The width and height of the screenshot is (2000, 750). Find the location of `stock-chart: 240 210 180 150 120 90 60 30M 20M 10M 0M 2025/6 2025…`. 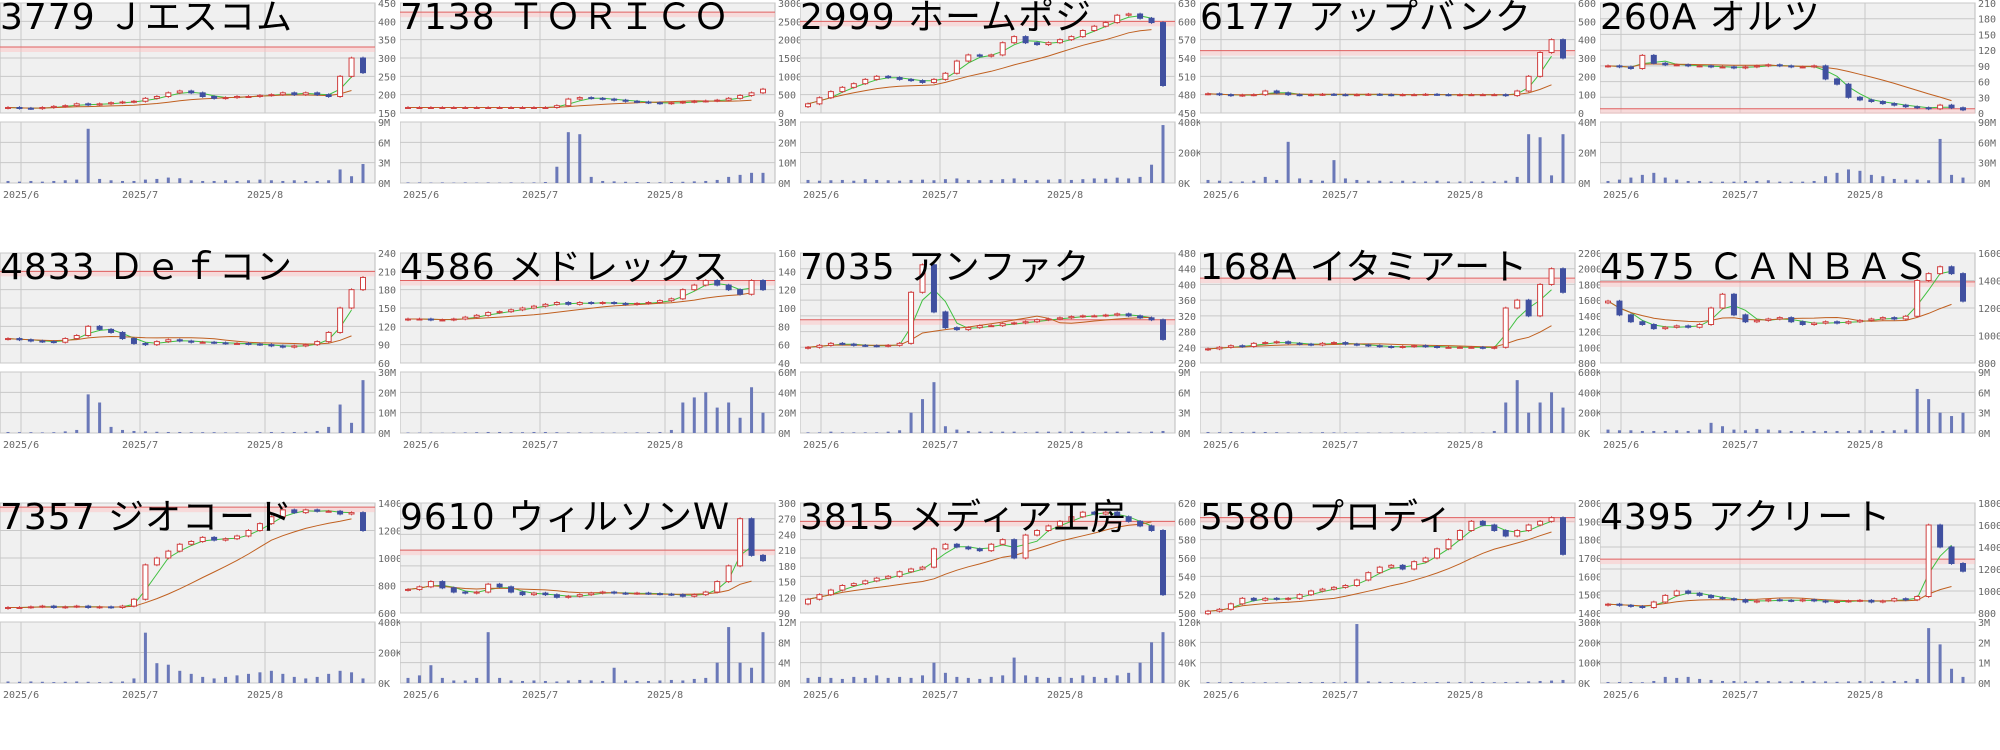

stock-chart: 240 210 180 150 120 90 60 30M 20M 10M 0M 2025/6 2025… is located at coordinates (200, 374).